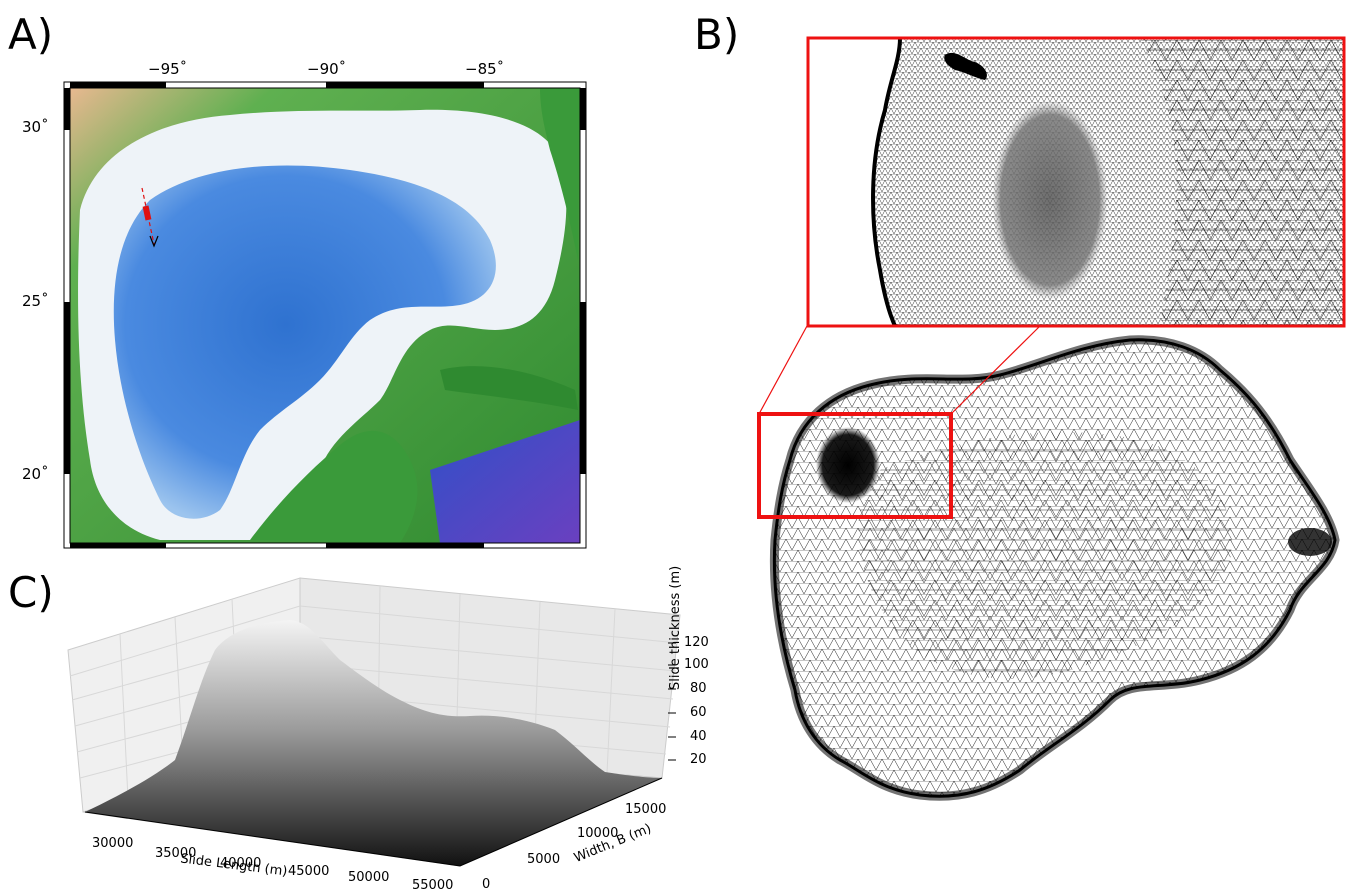 The height and width of the screenshot is (895, 1346). I want to click on map-xtick-90: −90˚, so click(327, 69).